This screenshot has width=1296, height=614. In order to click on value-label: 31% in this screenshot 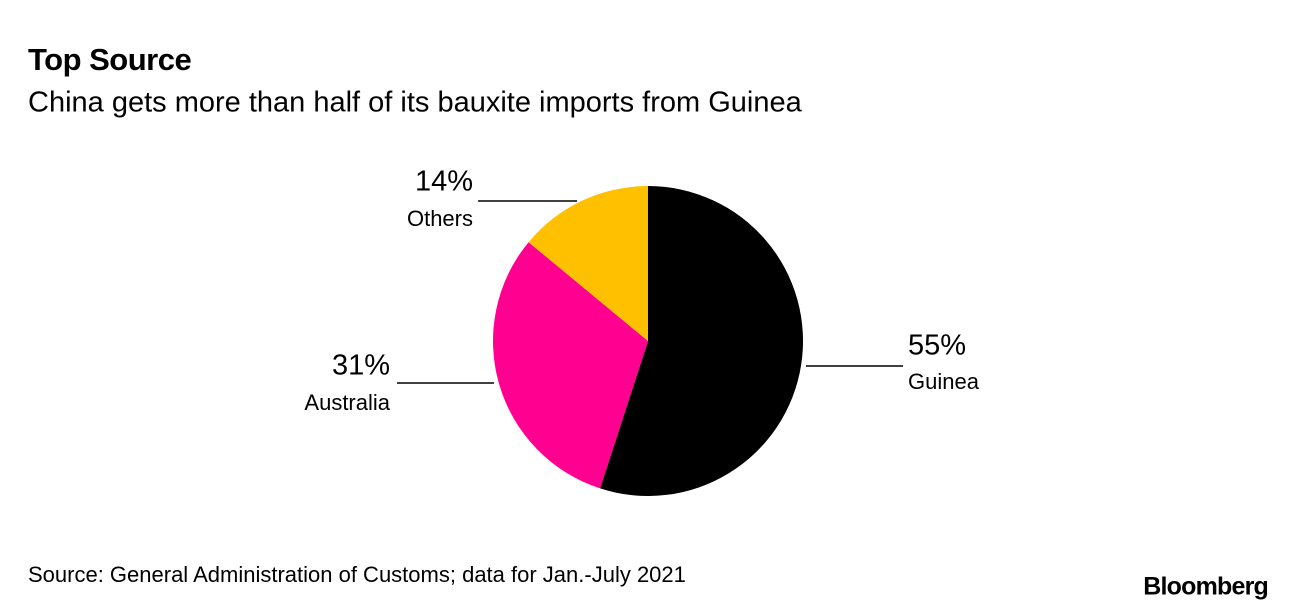, I will do `click(361, 366)`.